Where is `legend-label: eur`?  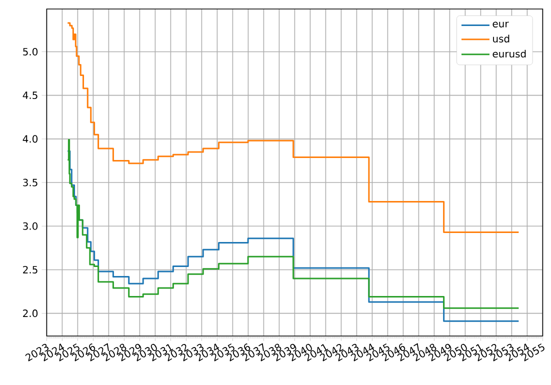
legend-label: eur is located at coordinates (500, 25).